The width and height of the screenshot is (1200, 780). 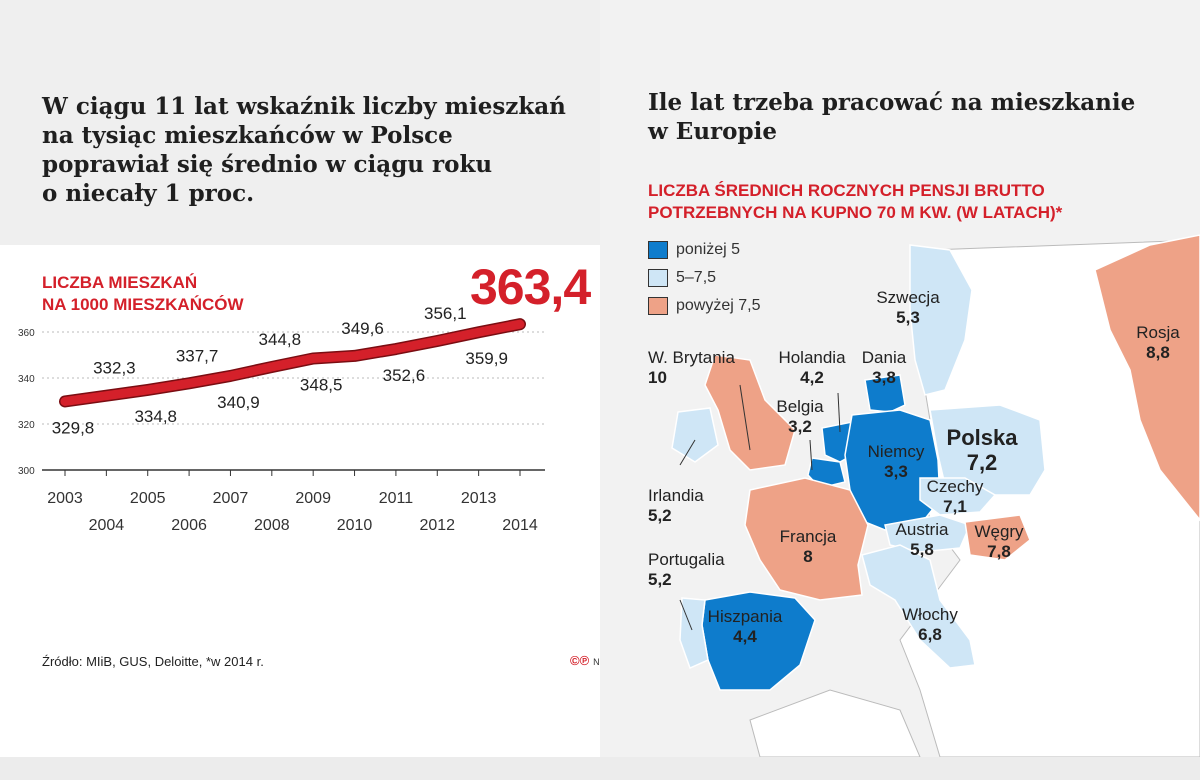 What do you see at coordinates (153, 661) in the screenshot?
I see `source-note: Źródło: MIiB, GUS, Deloitte, *w 2014 r.` at bounding box center [153, 661].